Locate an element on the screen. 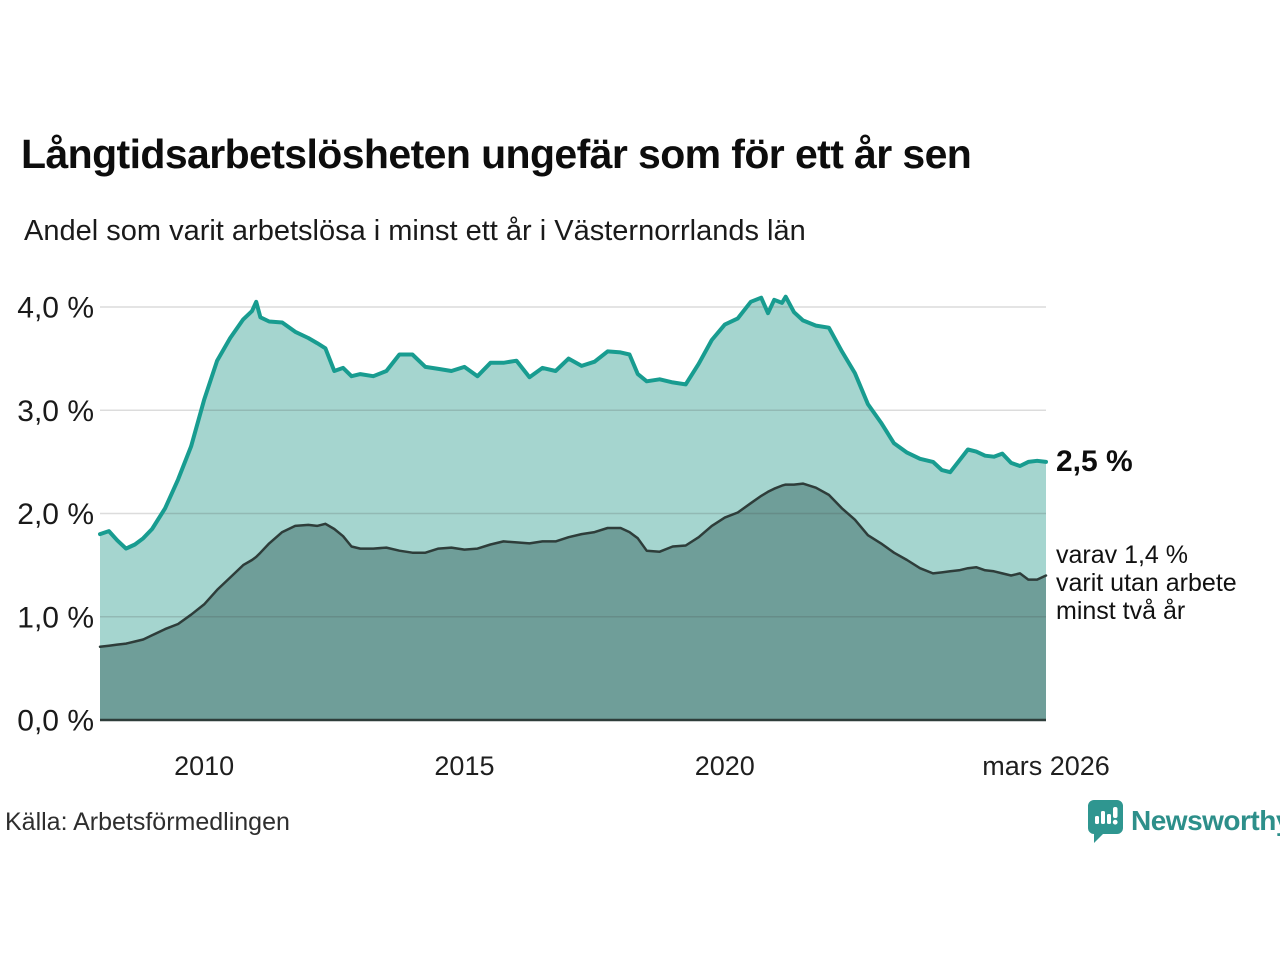 Image resolution: width=1280 pixels, height=960 pixels. x-axis-labels: 2010 2015 2020 mars 2026 is located at coordinates (642, 766).